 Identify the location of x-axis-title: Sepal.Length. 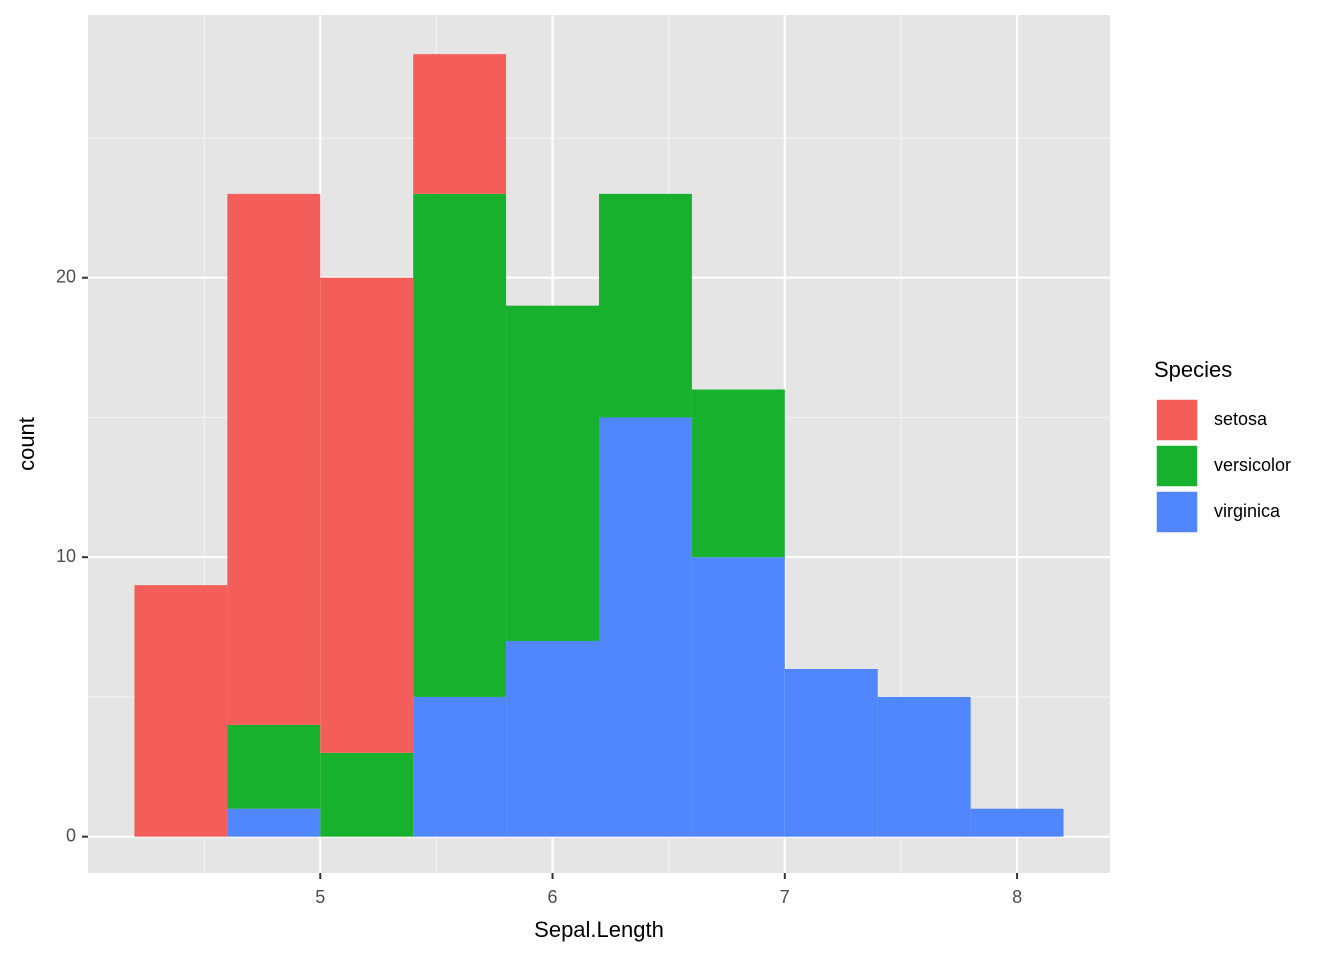
(599, 929).